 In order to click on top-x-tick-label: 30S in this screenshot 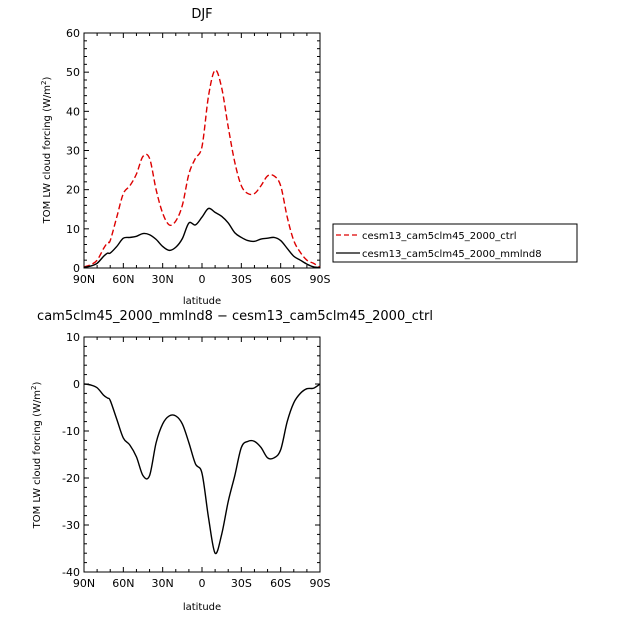, I will do `click(241, 279)`.